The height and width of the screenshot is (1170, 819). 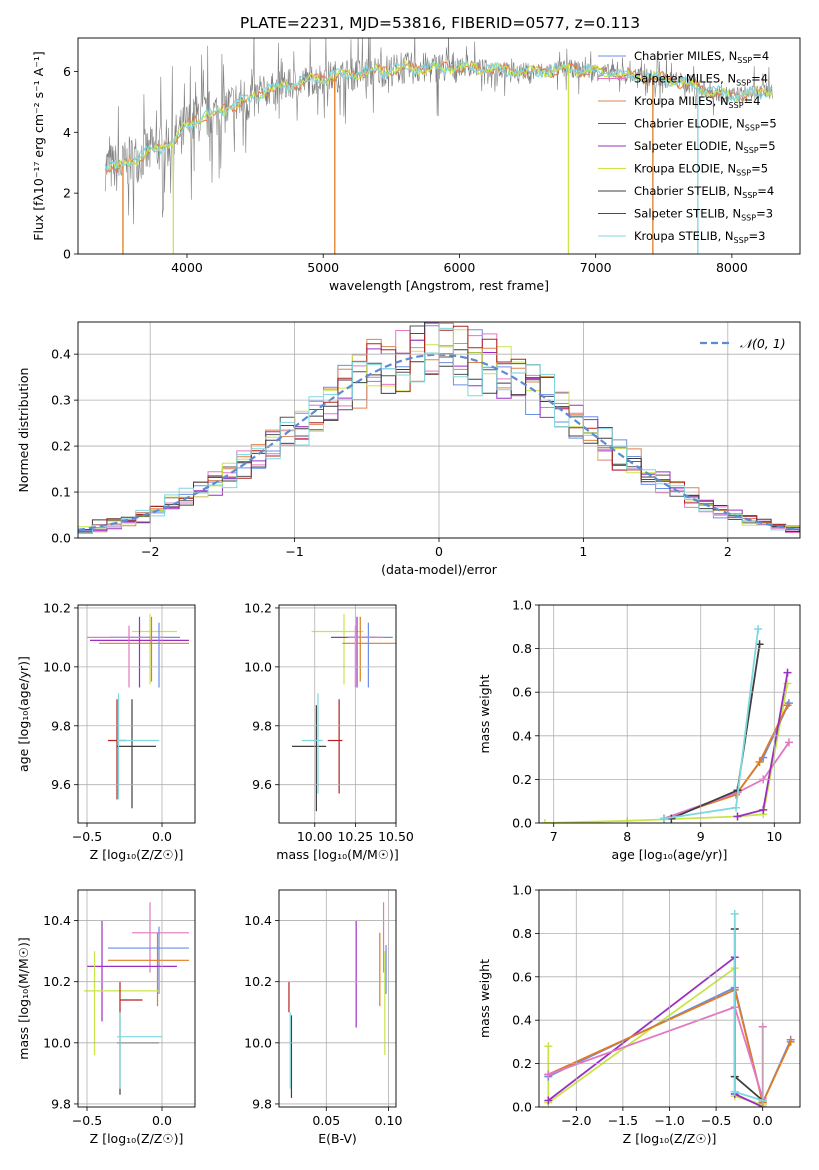 I want to click on legend-entry: Chabrier ELODIE, NSSP=5, so click(x=705, y=125).